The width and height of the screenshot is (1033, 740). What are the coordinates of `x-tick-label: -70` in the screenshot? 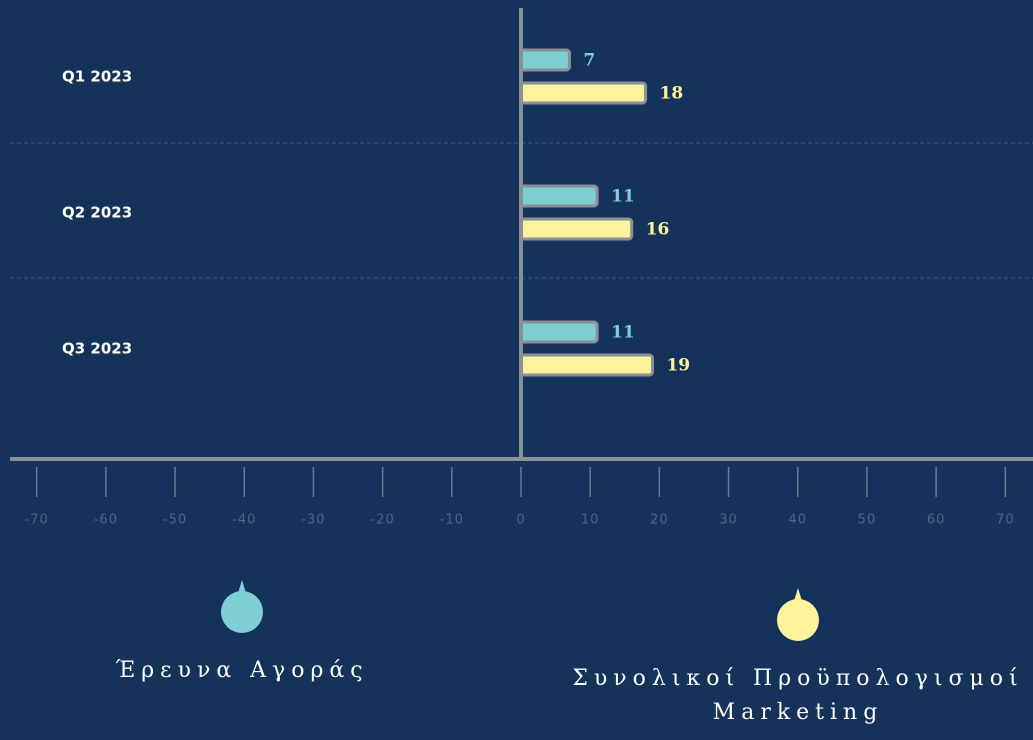 It's located at (37, 520).